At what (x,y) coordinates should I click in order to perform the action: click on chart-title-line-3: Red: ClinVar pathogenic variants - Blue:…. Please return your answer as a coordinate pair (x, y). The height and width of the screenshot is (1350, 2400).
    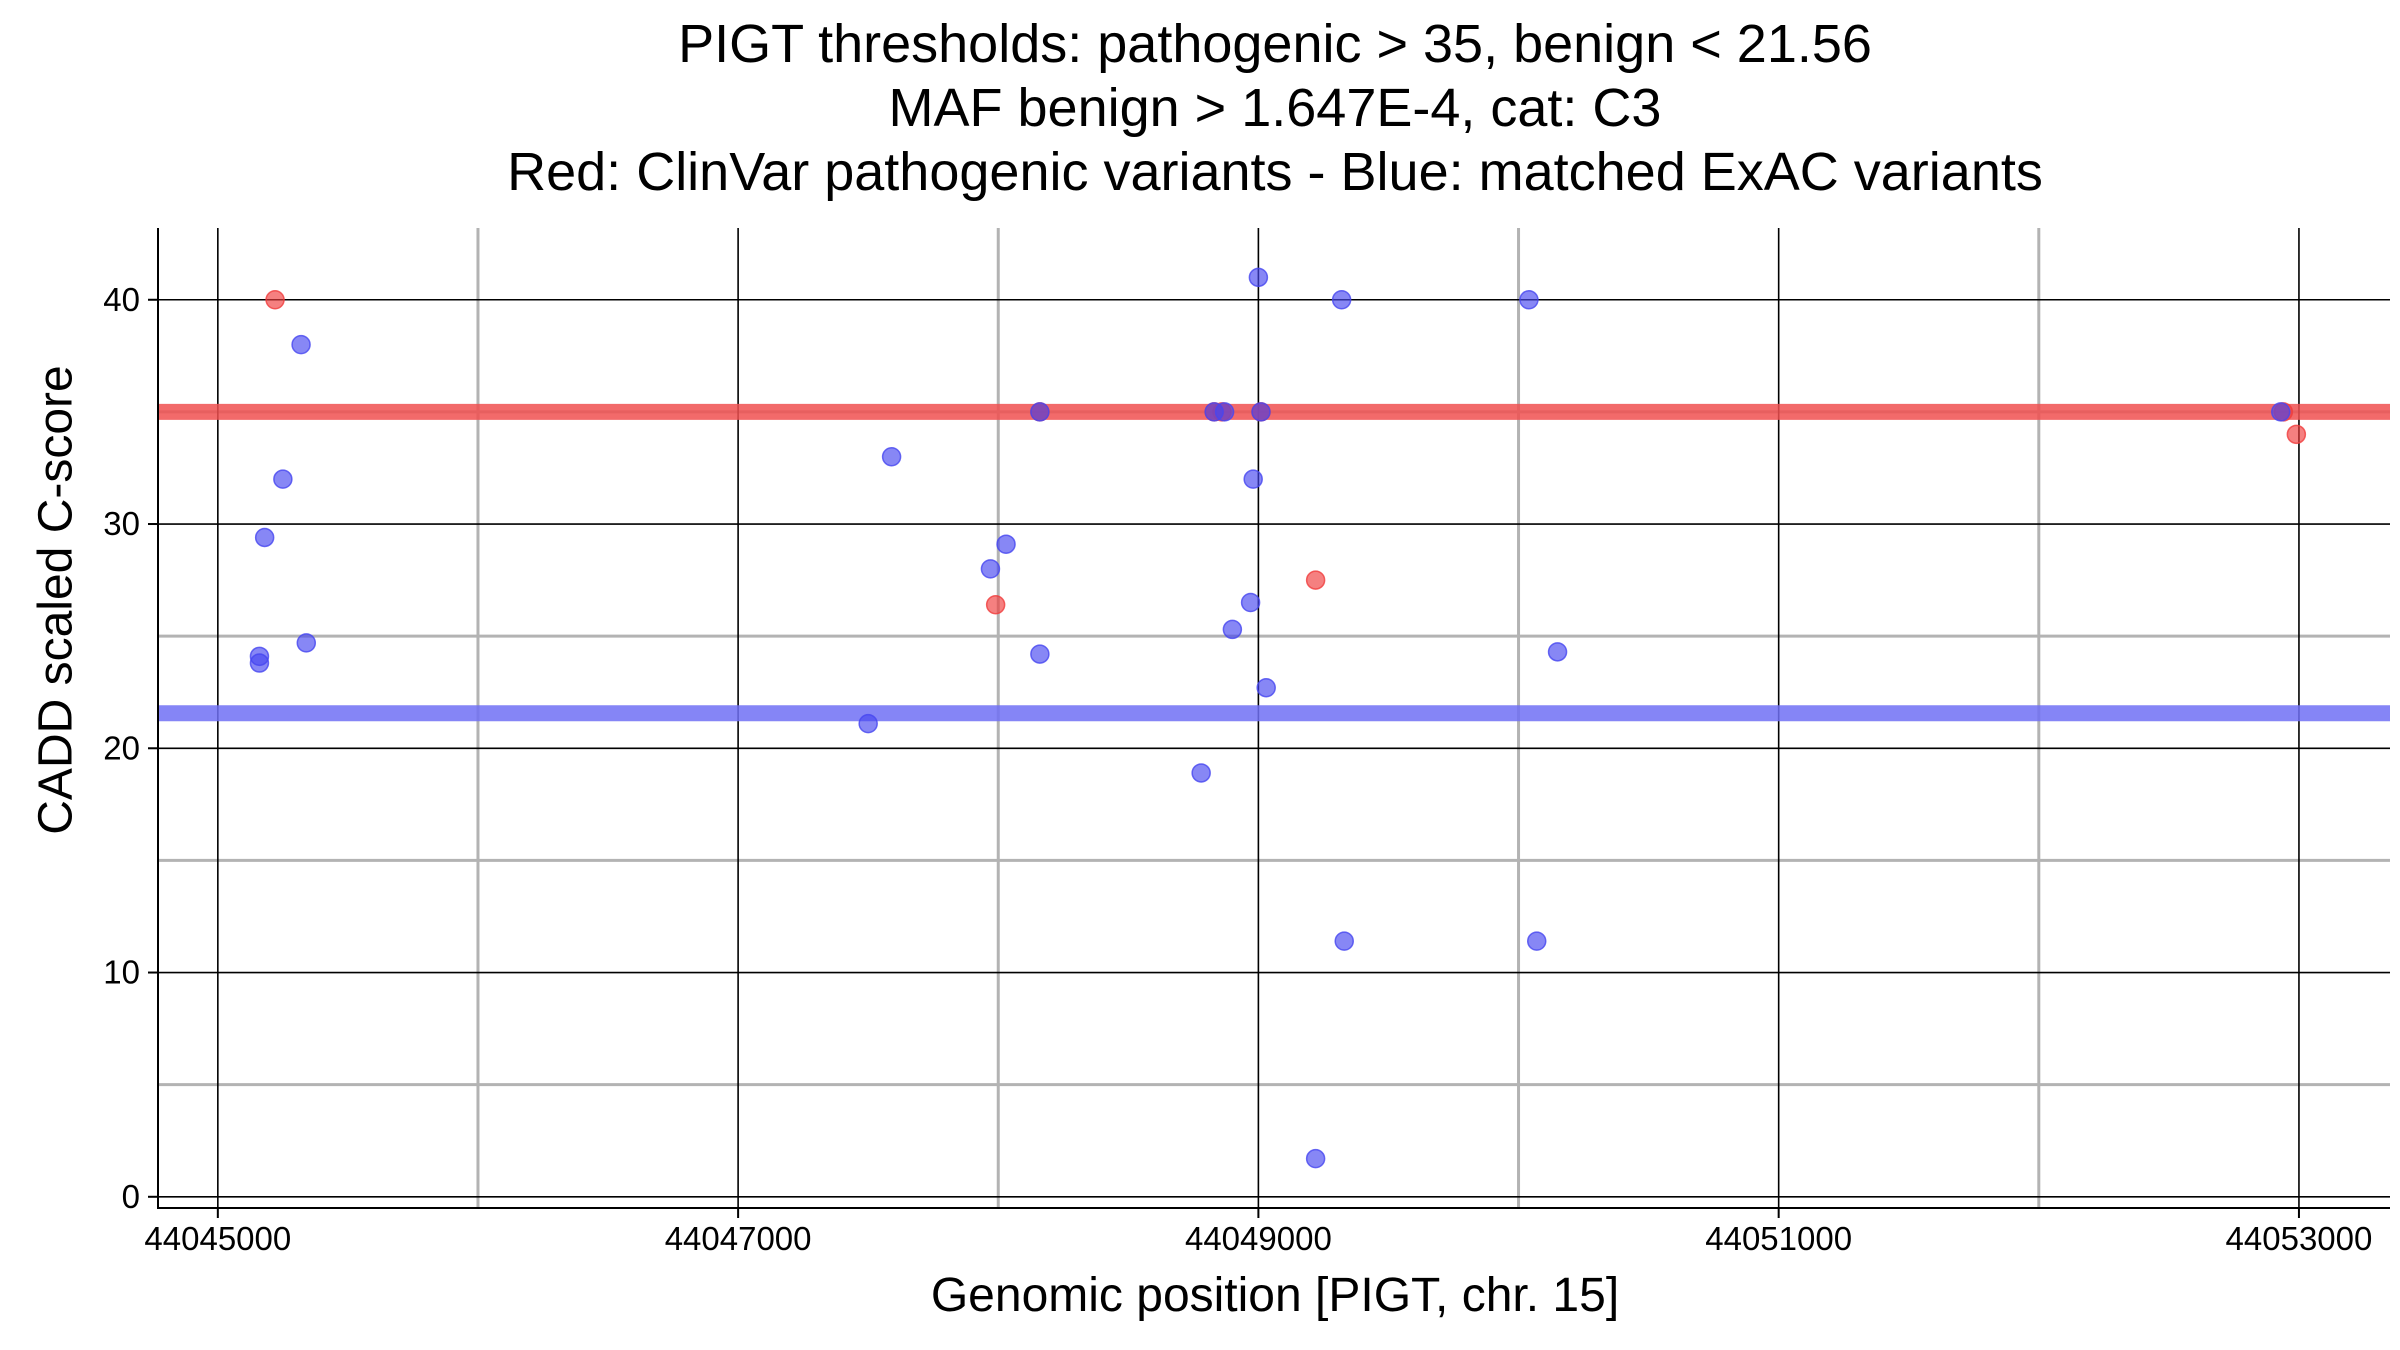
    Looking at the image, I should click on (1275, 172).